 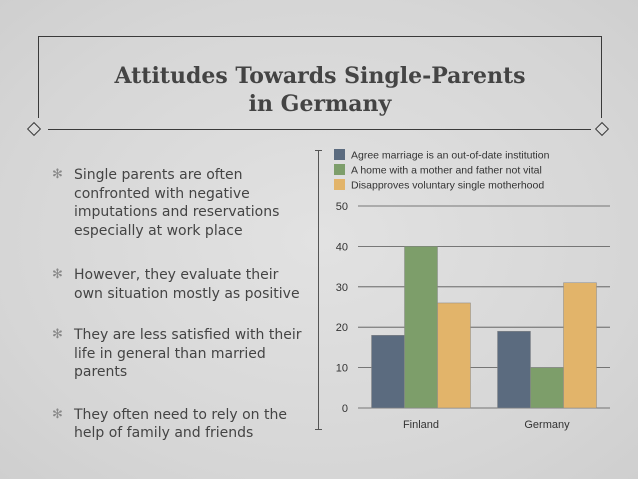 What do you see at coordinates (421, 425) in the screenshot?
I see `x-tick-label: Finland` at bounding box center [421, 425].